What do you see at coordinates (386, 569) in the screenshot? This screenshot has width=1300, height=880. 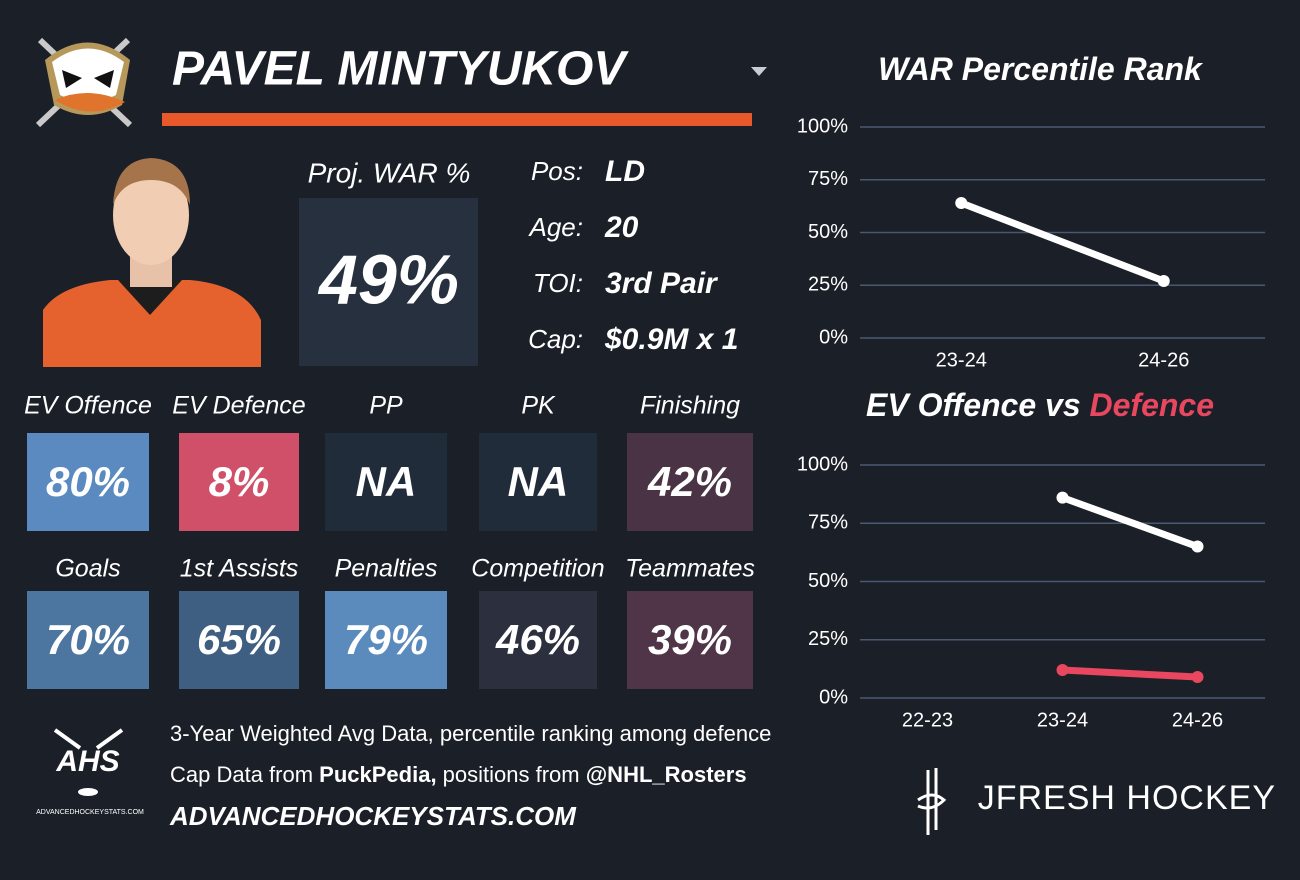 I see `tile-label: Penalties` at bounding box center [386, 569].